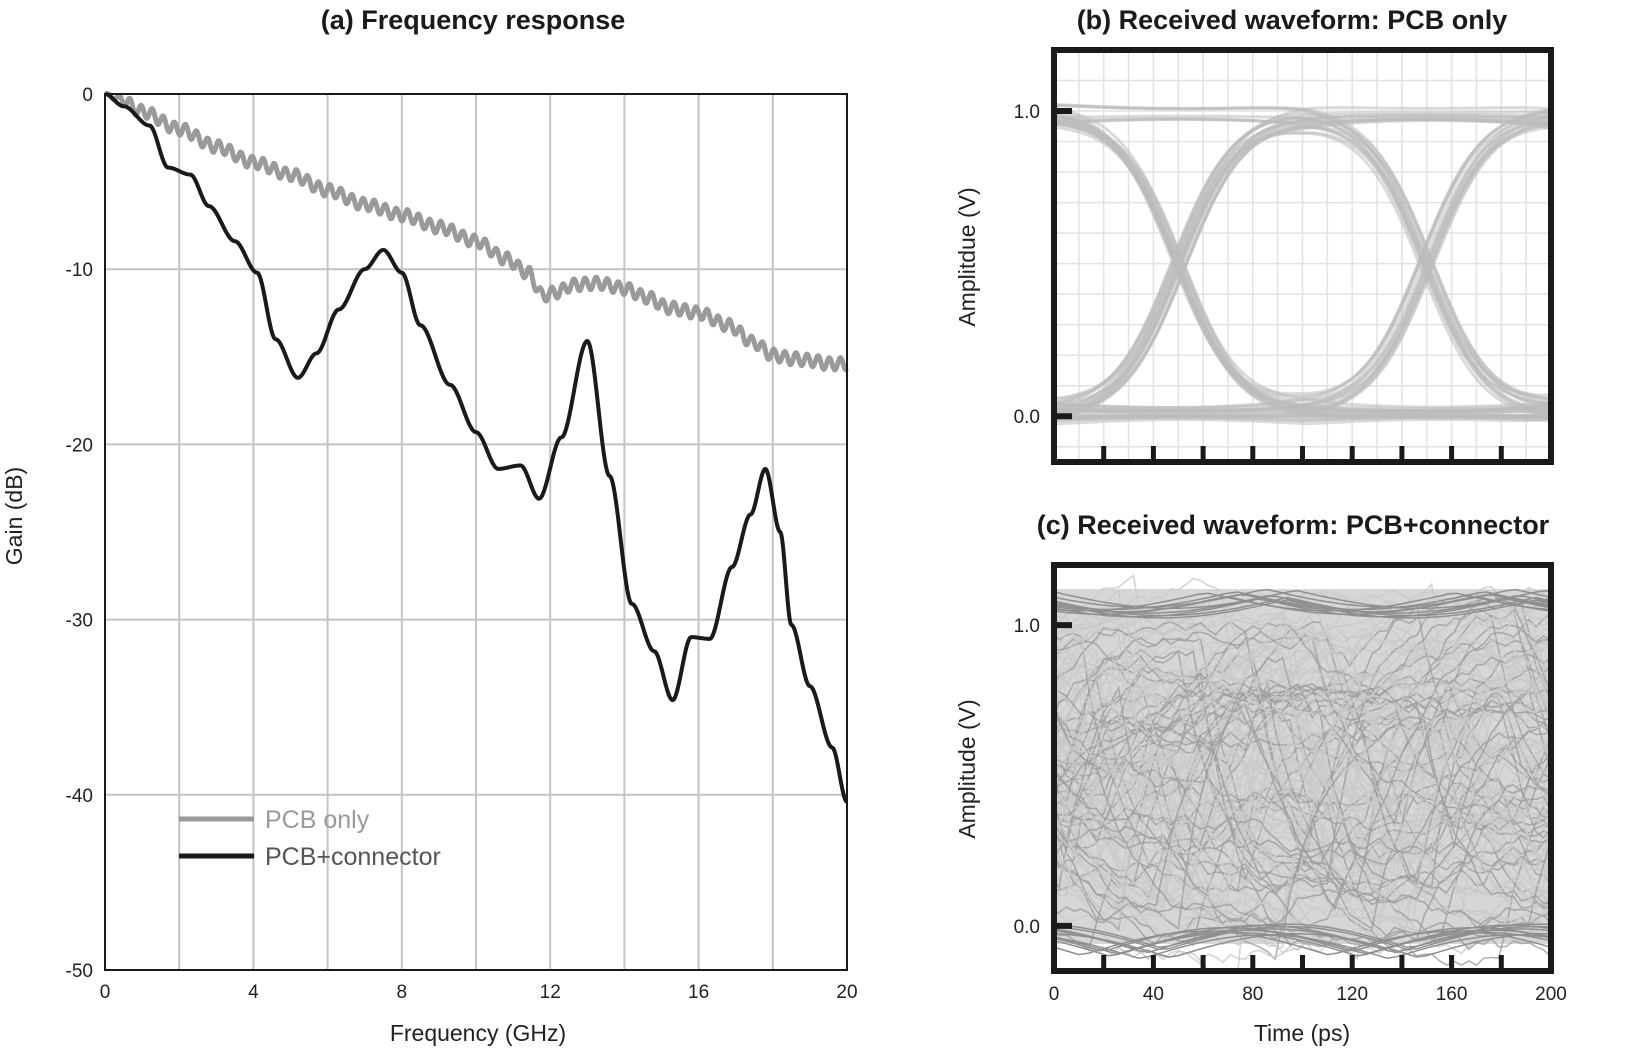 Image resolution: width=1629 pixels, height=1054 pixels. I want to click on chart-b-ylabel: Amplitdue (V), so click(967, 256).